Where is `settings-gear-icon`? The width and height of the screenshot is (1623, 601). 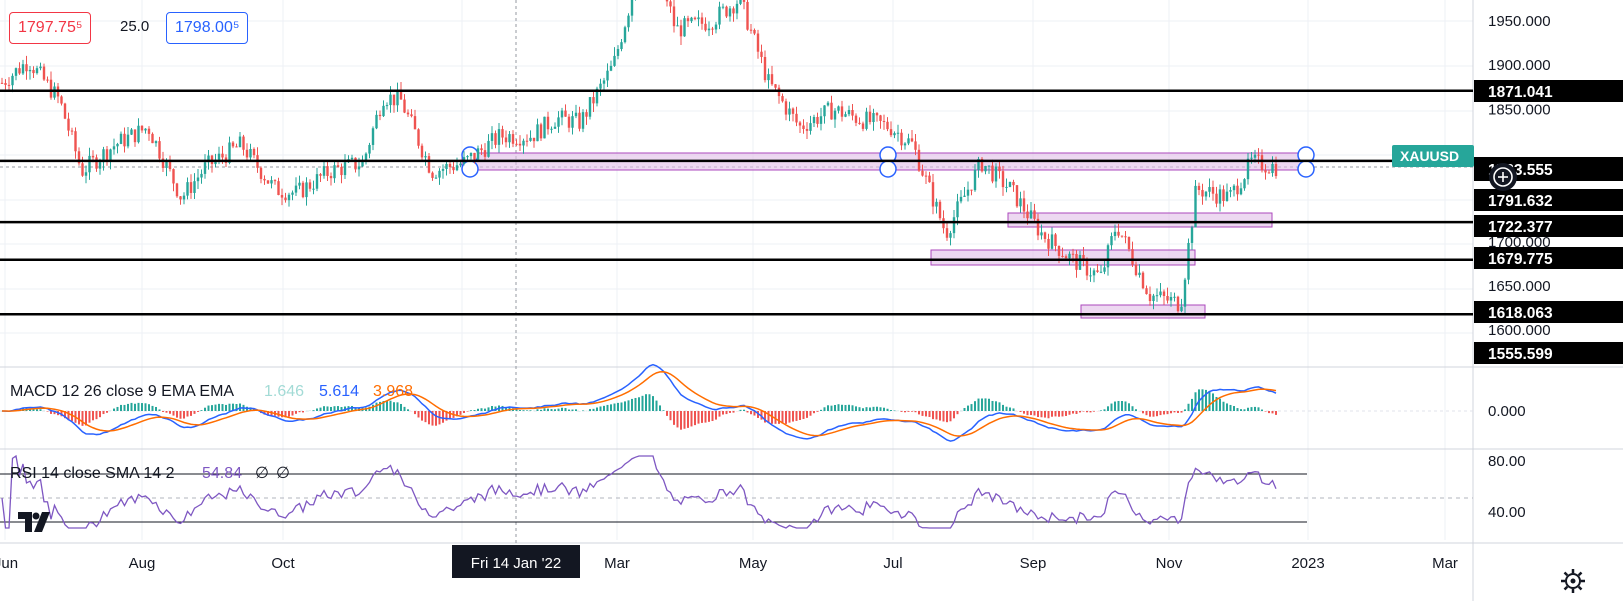 settings-gear-icon is located at coordinates (1573, 581).